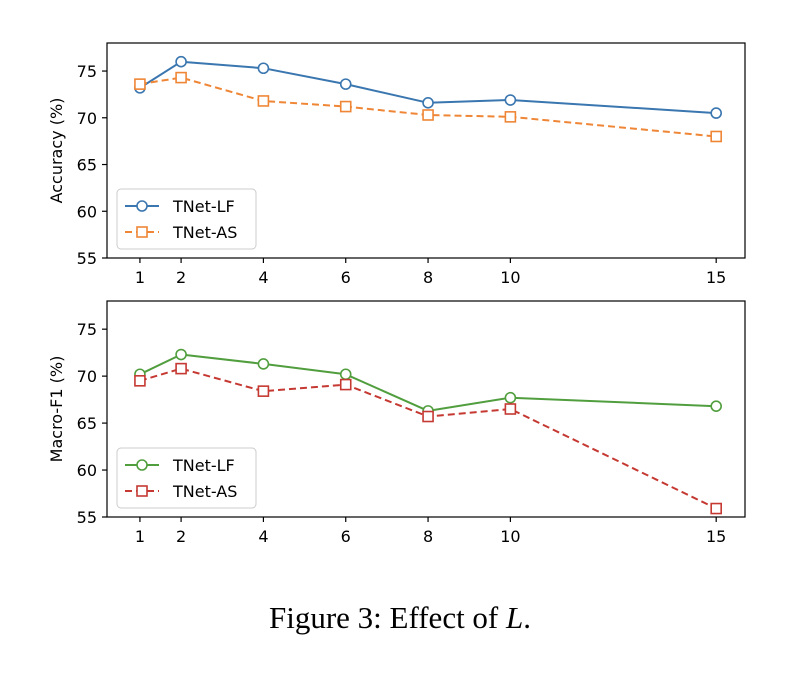 The image size is (800, 684). Describe the element at coordinates (56, 409) in the screenshot. I see `y-axis-label: Macro-F1 (%)` at that location.